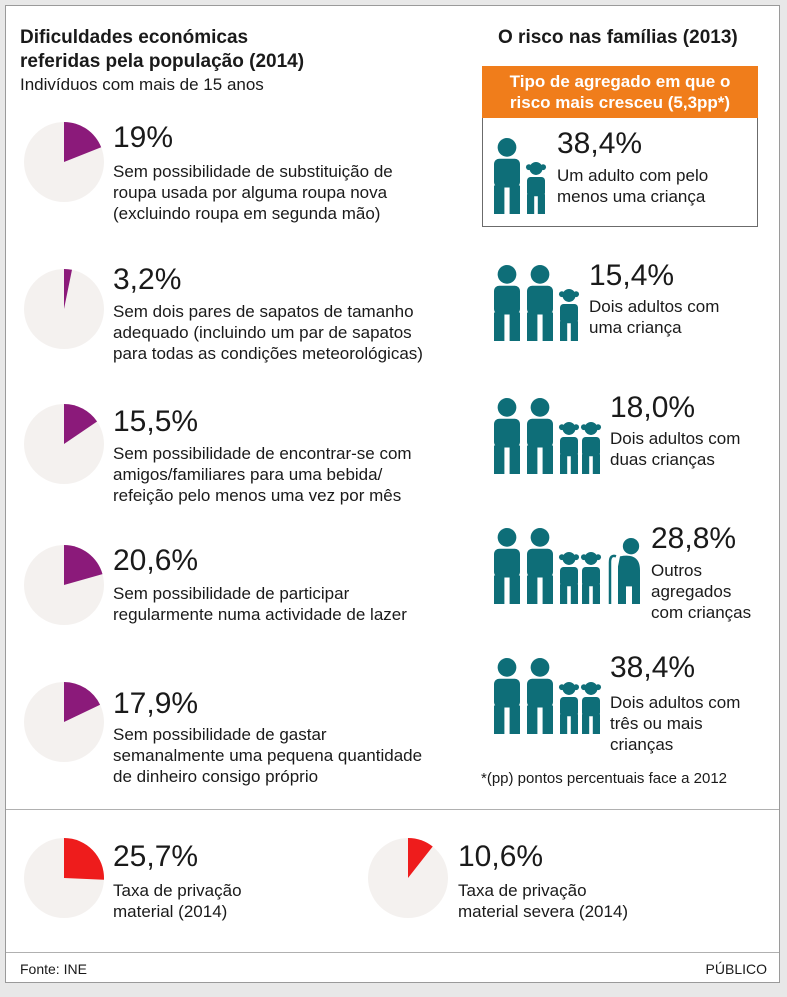  What do you see at coordinates (600, 143) in the screenshot?
I see `family-pct-1: 38,4%` at bounding box center [600, 143].